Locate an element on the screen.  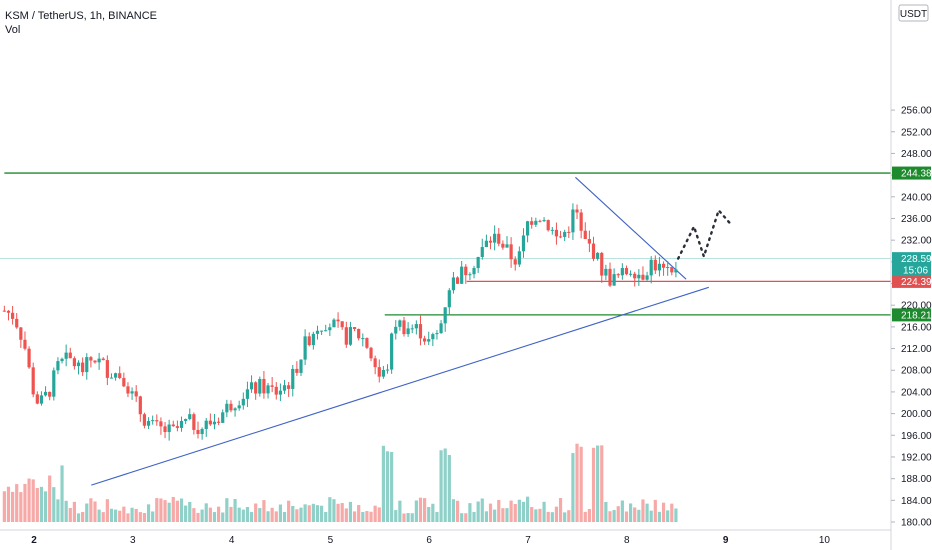
price-tag-label: 244.38 is located at coordinates (916, 174).